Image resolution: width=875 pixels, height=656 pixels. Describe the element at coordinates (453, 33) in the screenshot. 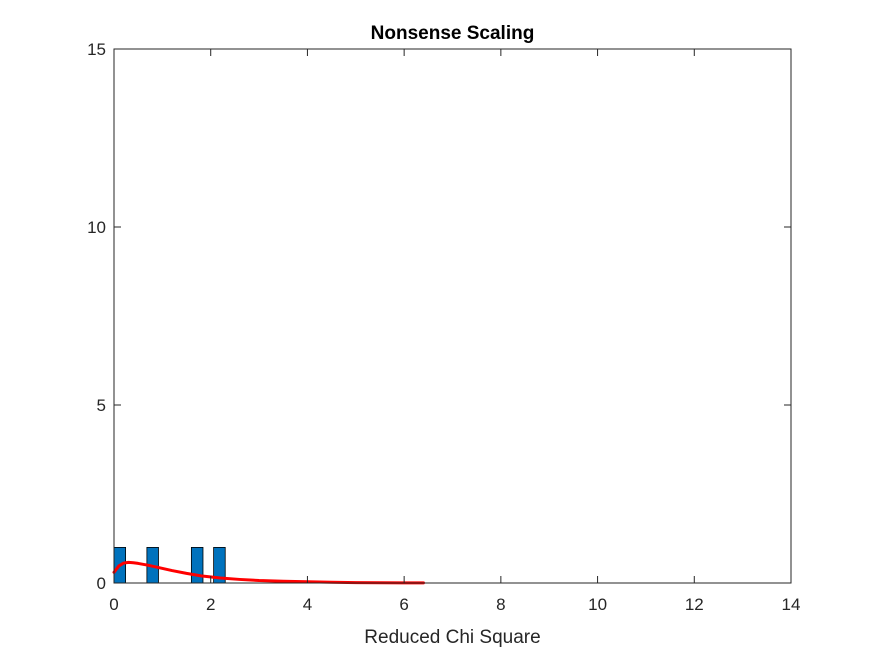

I see `chart-title: Nonsense Scaling` at that location.